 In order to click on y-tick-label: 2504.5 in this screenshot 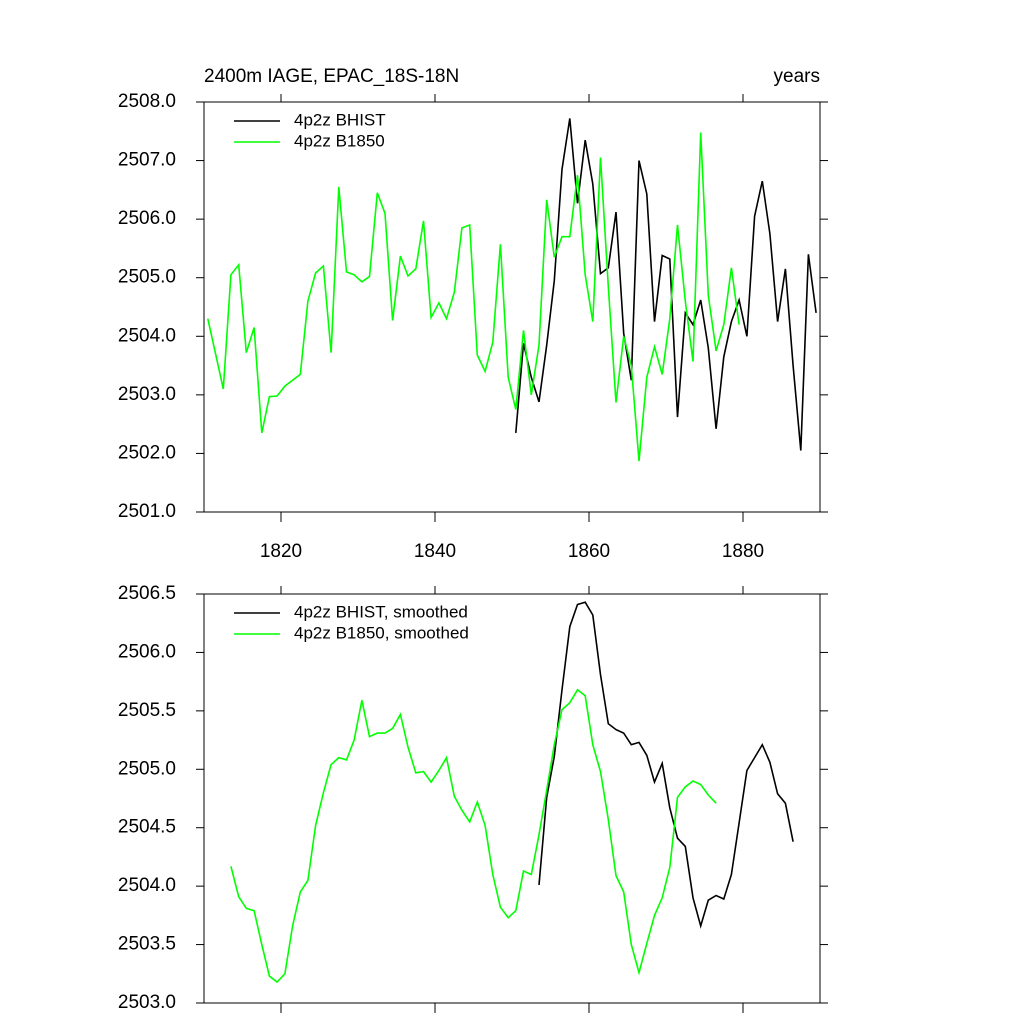, I will do `click(147, 827)`.